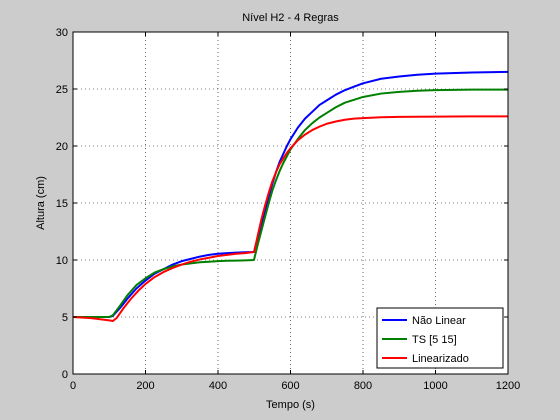  I want to click on y-tick-label: 15, so click(62, 204).